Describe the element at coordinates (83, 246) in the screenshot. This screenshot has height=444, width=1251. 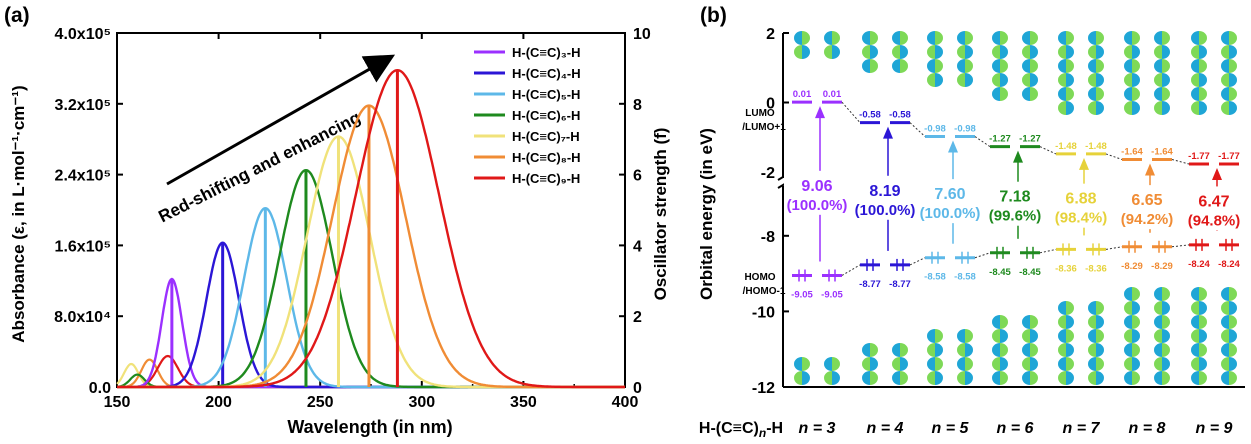
I see `y-tick-label: 1.6x10⁵` at that location.